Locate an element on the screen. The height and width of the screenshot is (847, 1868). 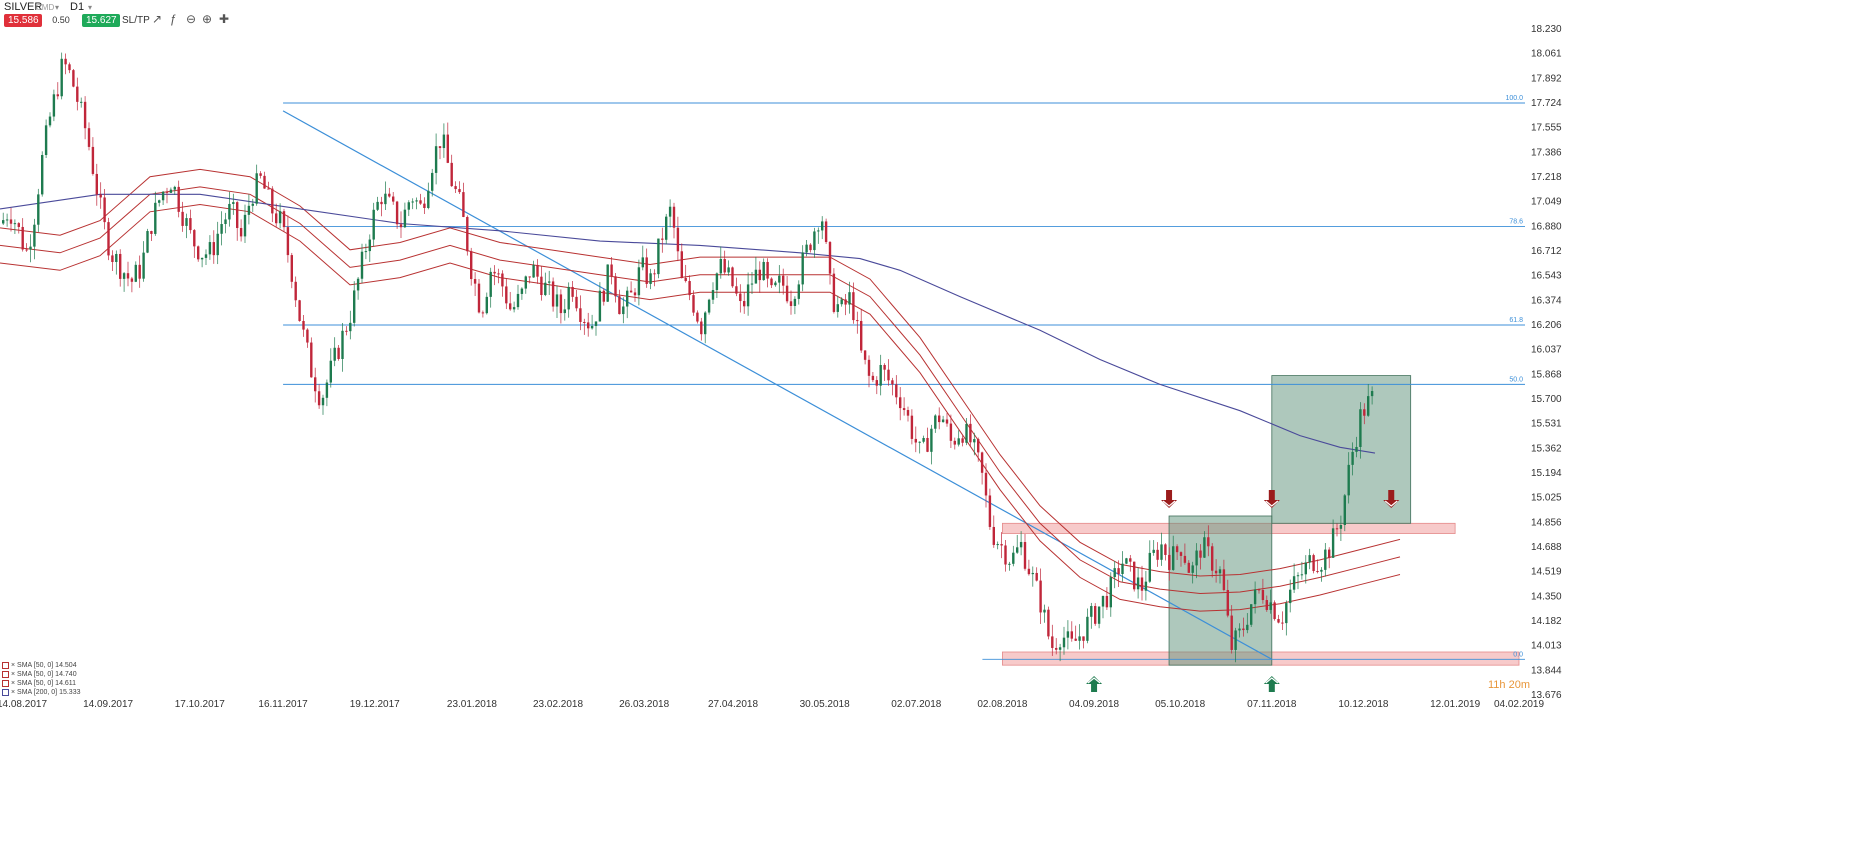
indicator-item-3: × SMA [200, 0] 15.333 is located at coordinates (41, 692).